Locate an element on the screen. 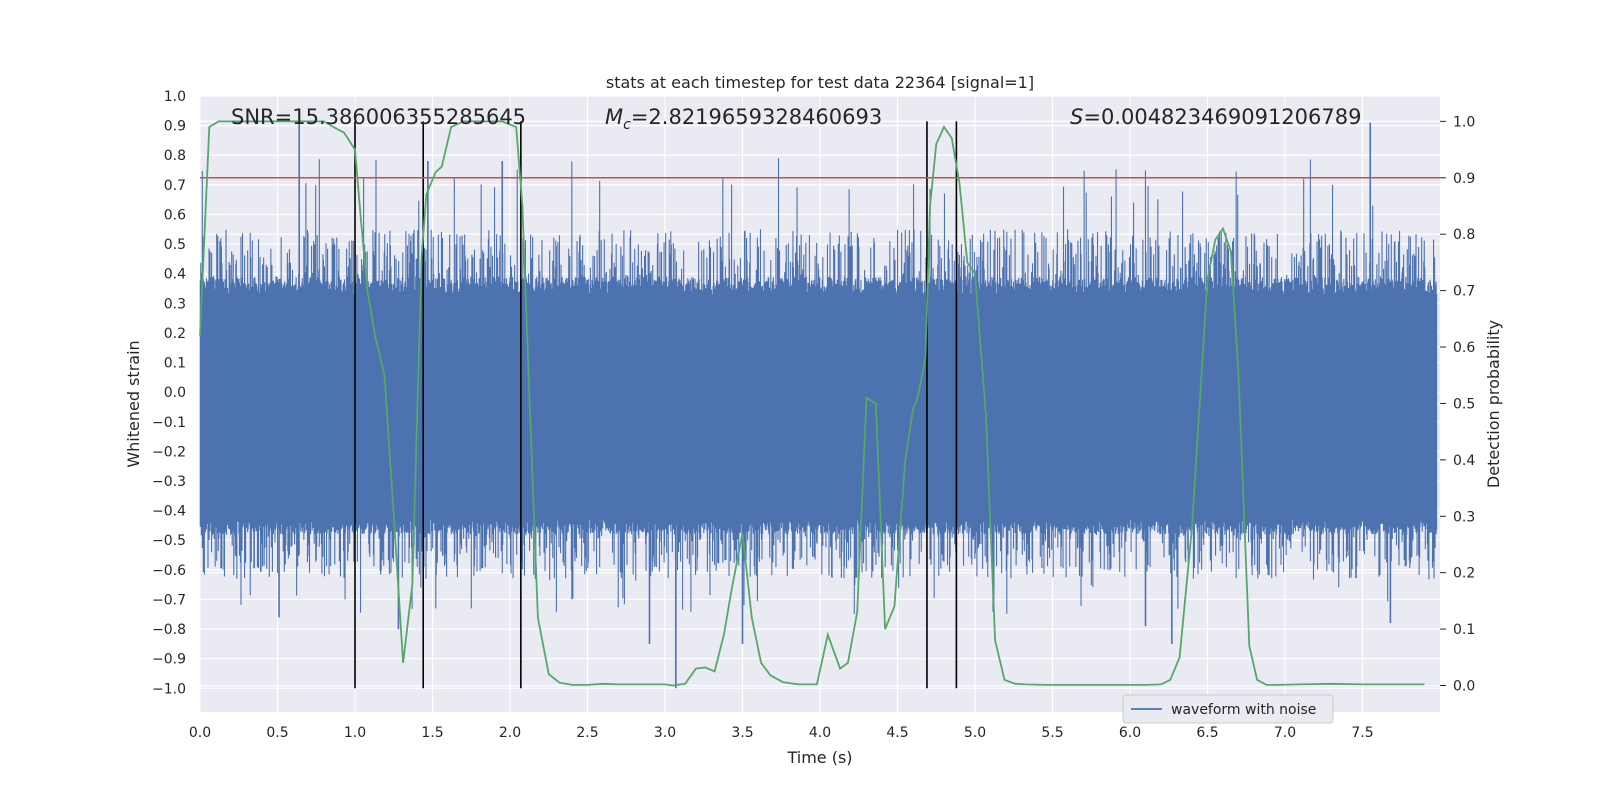 The image size is (1600, 800). left-y-tick-label: 0.1 is located at coordinates (175, 364).